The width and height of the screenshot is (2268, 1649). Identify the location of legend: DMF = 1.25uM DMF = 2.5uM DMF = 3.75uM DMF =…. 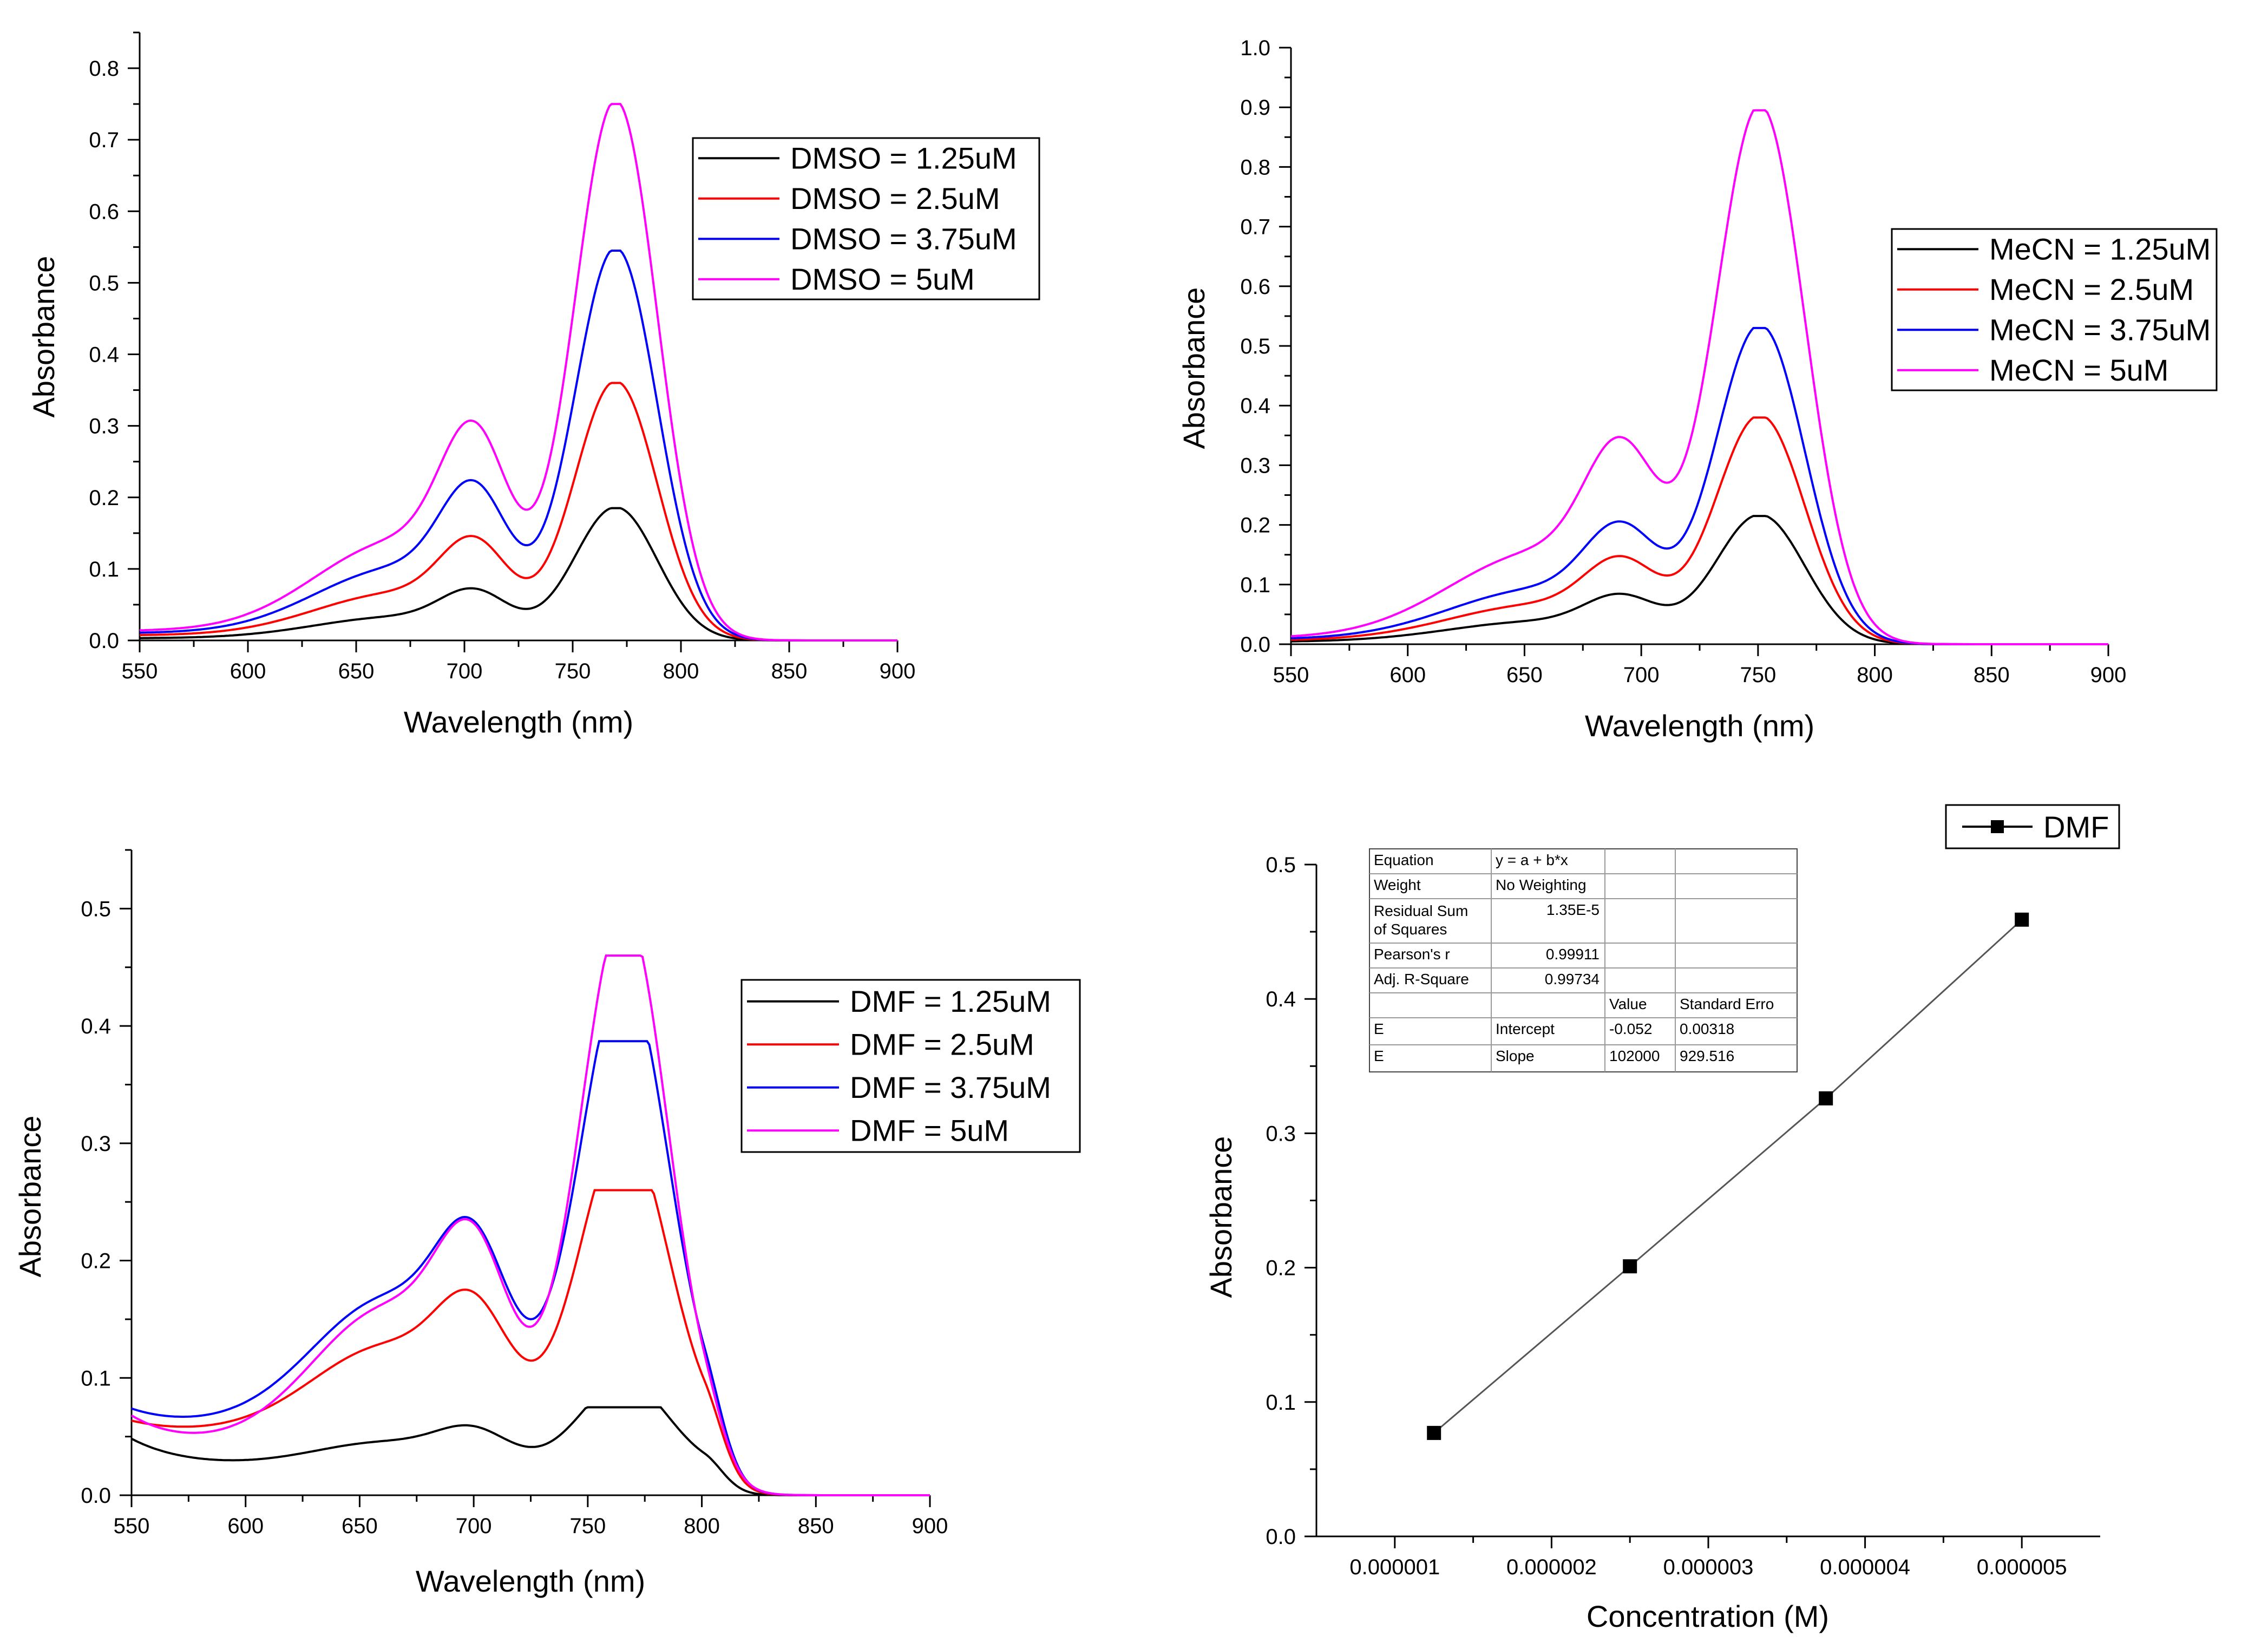
(910, 1066).